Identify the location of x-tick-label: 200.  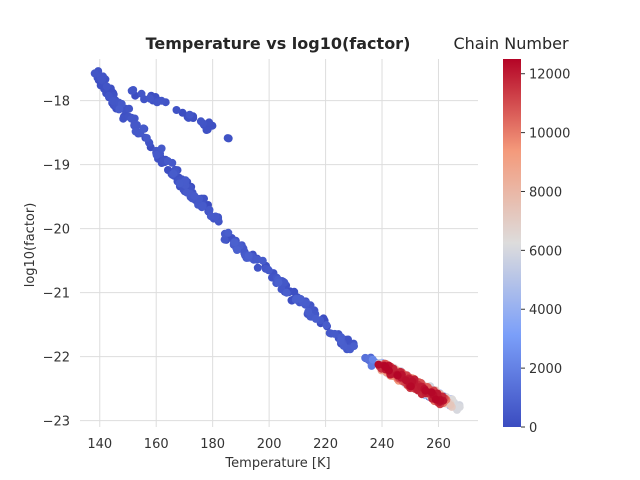
(269, 444).